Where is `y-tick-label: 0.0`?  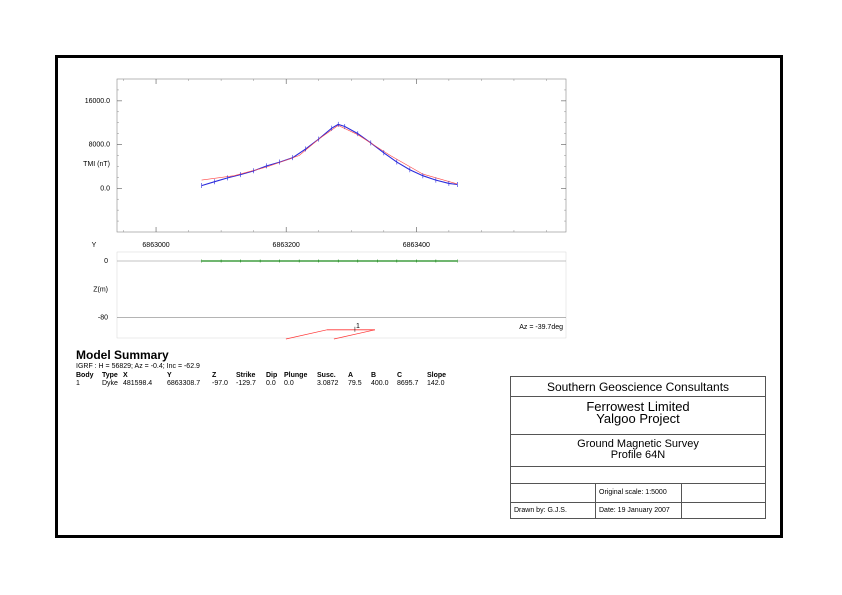
y-tick-label: 0.0 is located at coordinates (105, 188).